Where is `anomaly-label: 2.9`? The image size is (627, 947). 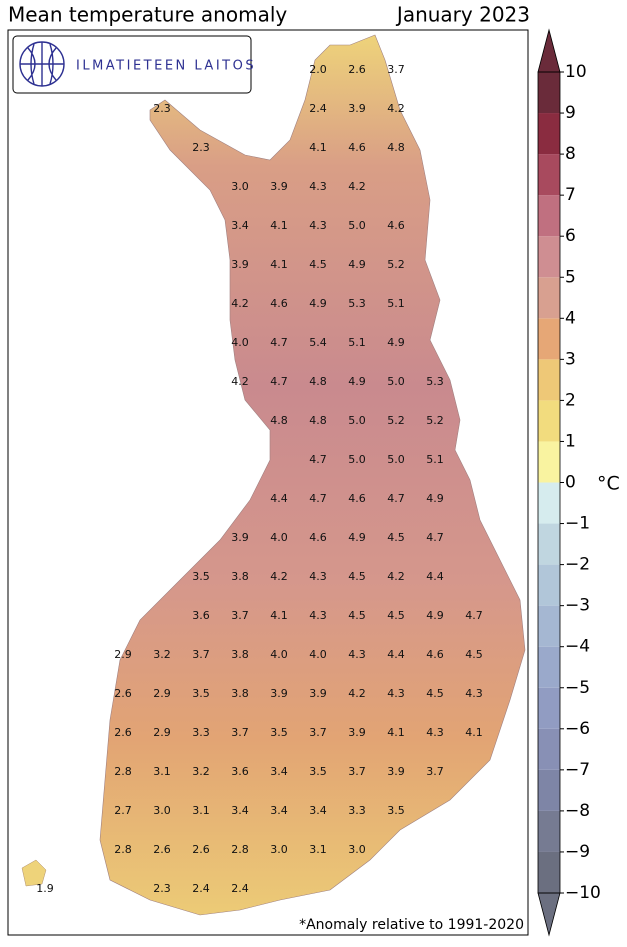 anomaly-label: 2.9 is located at coordinates (162, 732).